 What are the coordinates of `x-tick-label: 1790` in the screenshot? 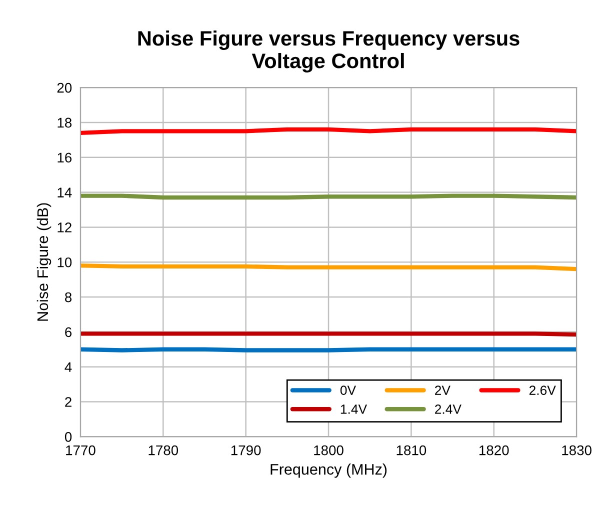 It's located at (246, 450).